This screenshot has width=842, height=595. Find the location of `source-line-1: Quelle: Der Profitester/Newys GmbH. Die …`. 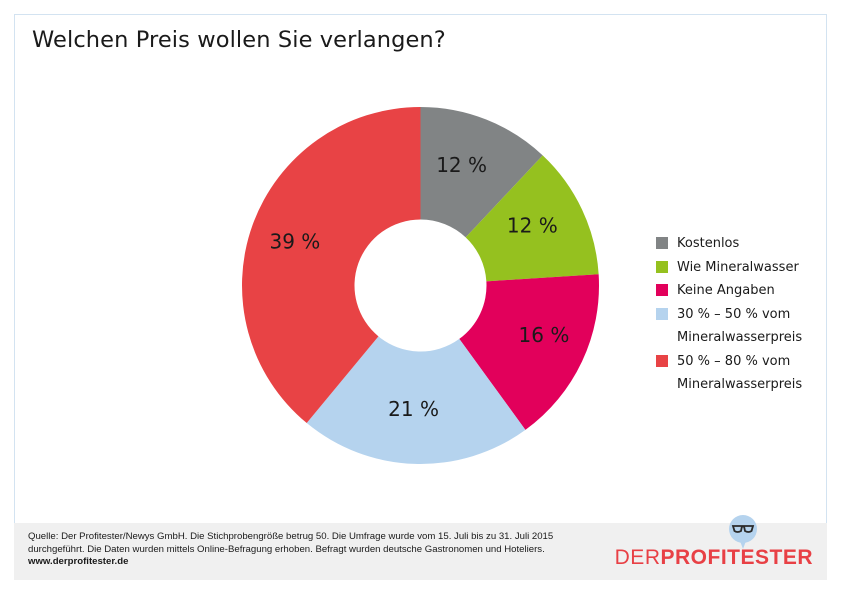

source-line-1: Quelle: Der Profitester/Newys GmbH. Die … is located at coordinates (291, 536).